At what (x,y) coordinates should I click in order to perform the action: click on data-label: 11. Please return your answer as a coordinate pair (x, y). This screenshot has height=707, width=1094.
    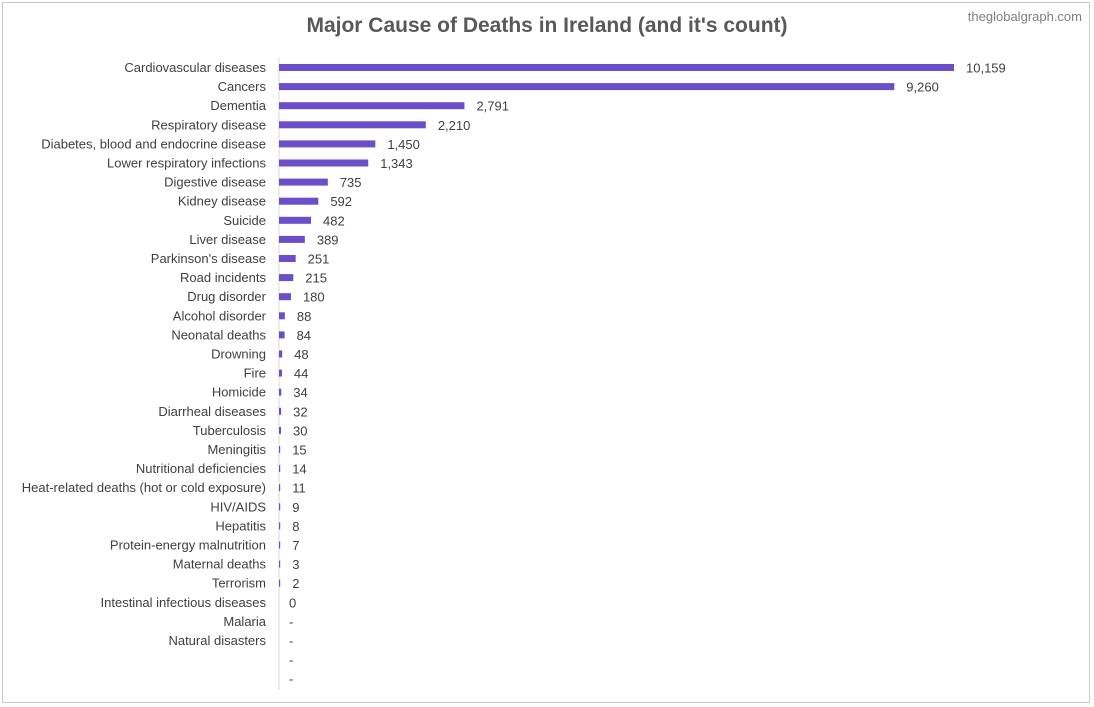
    Looking at the image, I should click on (299, 488).